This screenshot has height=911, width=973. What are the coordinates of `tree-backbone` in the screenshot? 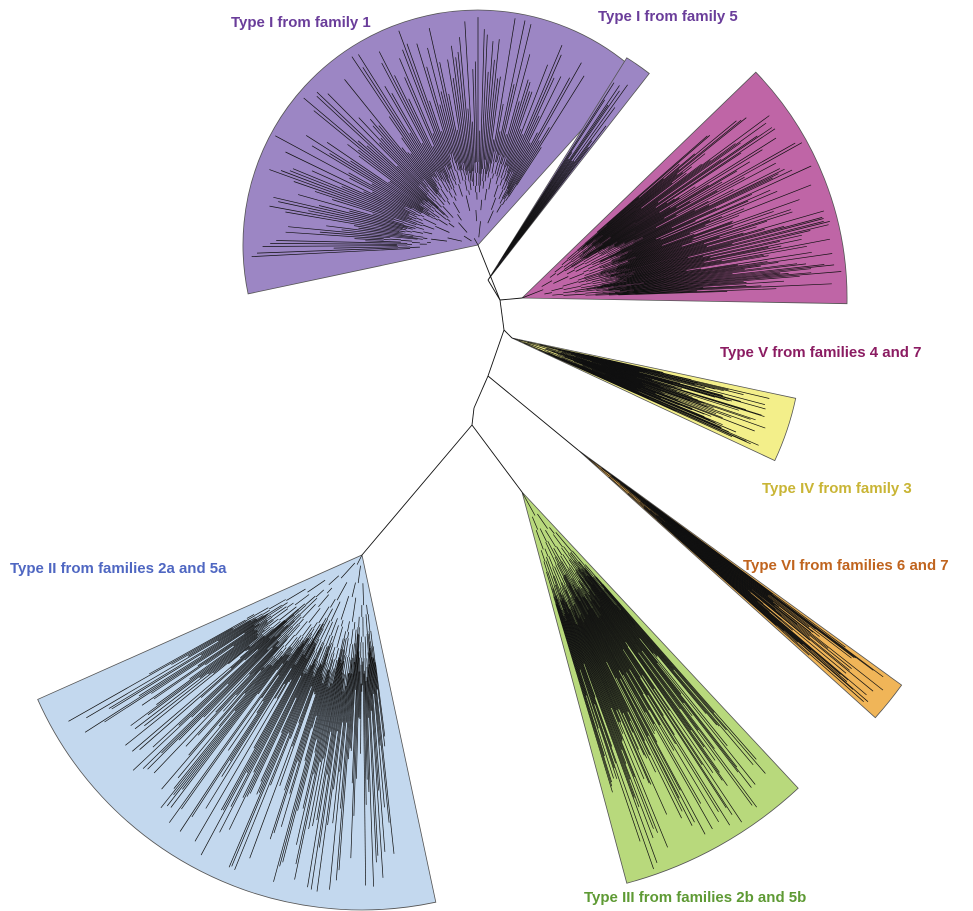 It's located at (470, 400).